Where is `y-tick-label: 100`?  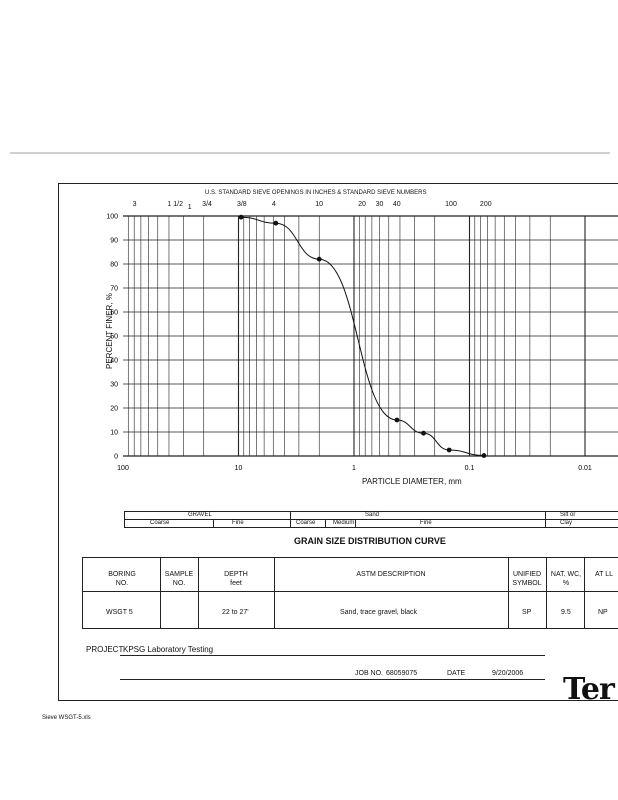 y-tick-label: 100 is located at coordinates (112, 217).